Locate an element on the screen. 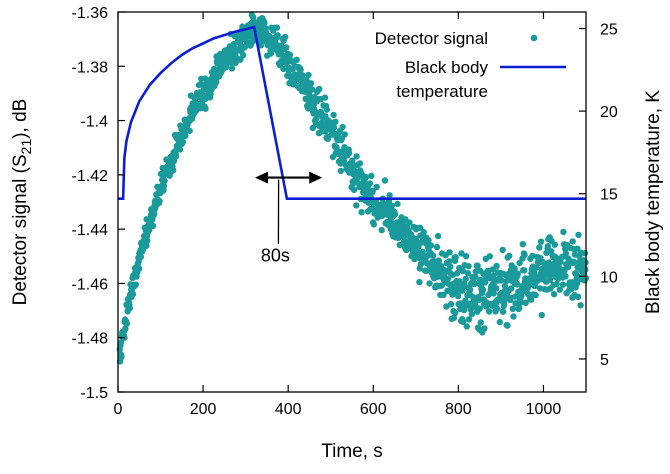 The width and height of the screenshot is (670, 474). legend: Detector signal Black body temperature is located at coordinates (470, 65).